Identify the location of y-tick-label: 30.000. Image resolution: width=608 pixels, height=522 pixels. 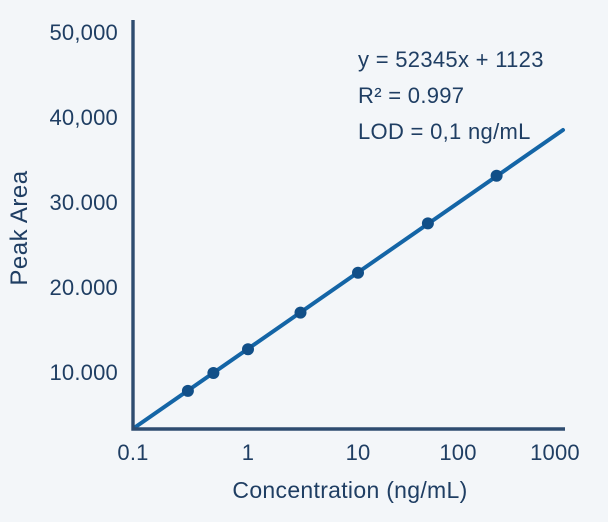
(83, 202).